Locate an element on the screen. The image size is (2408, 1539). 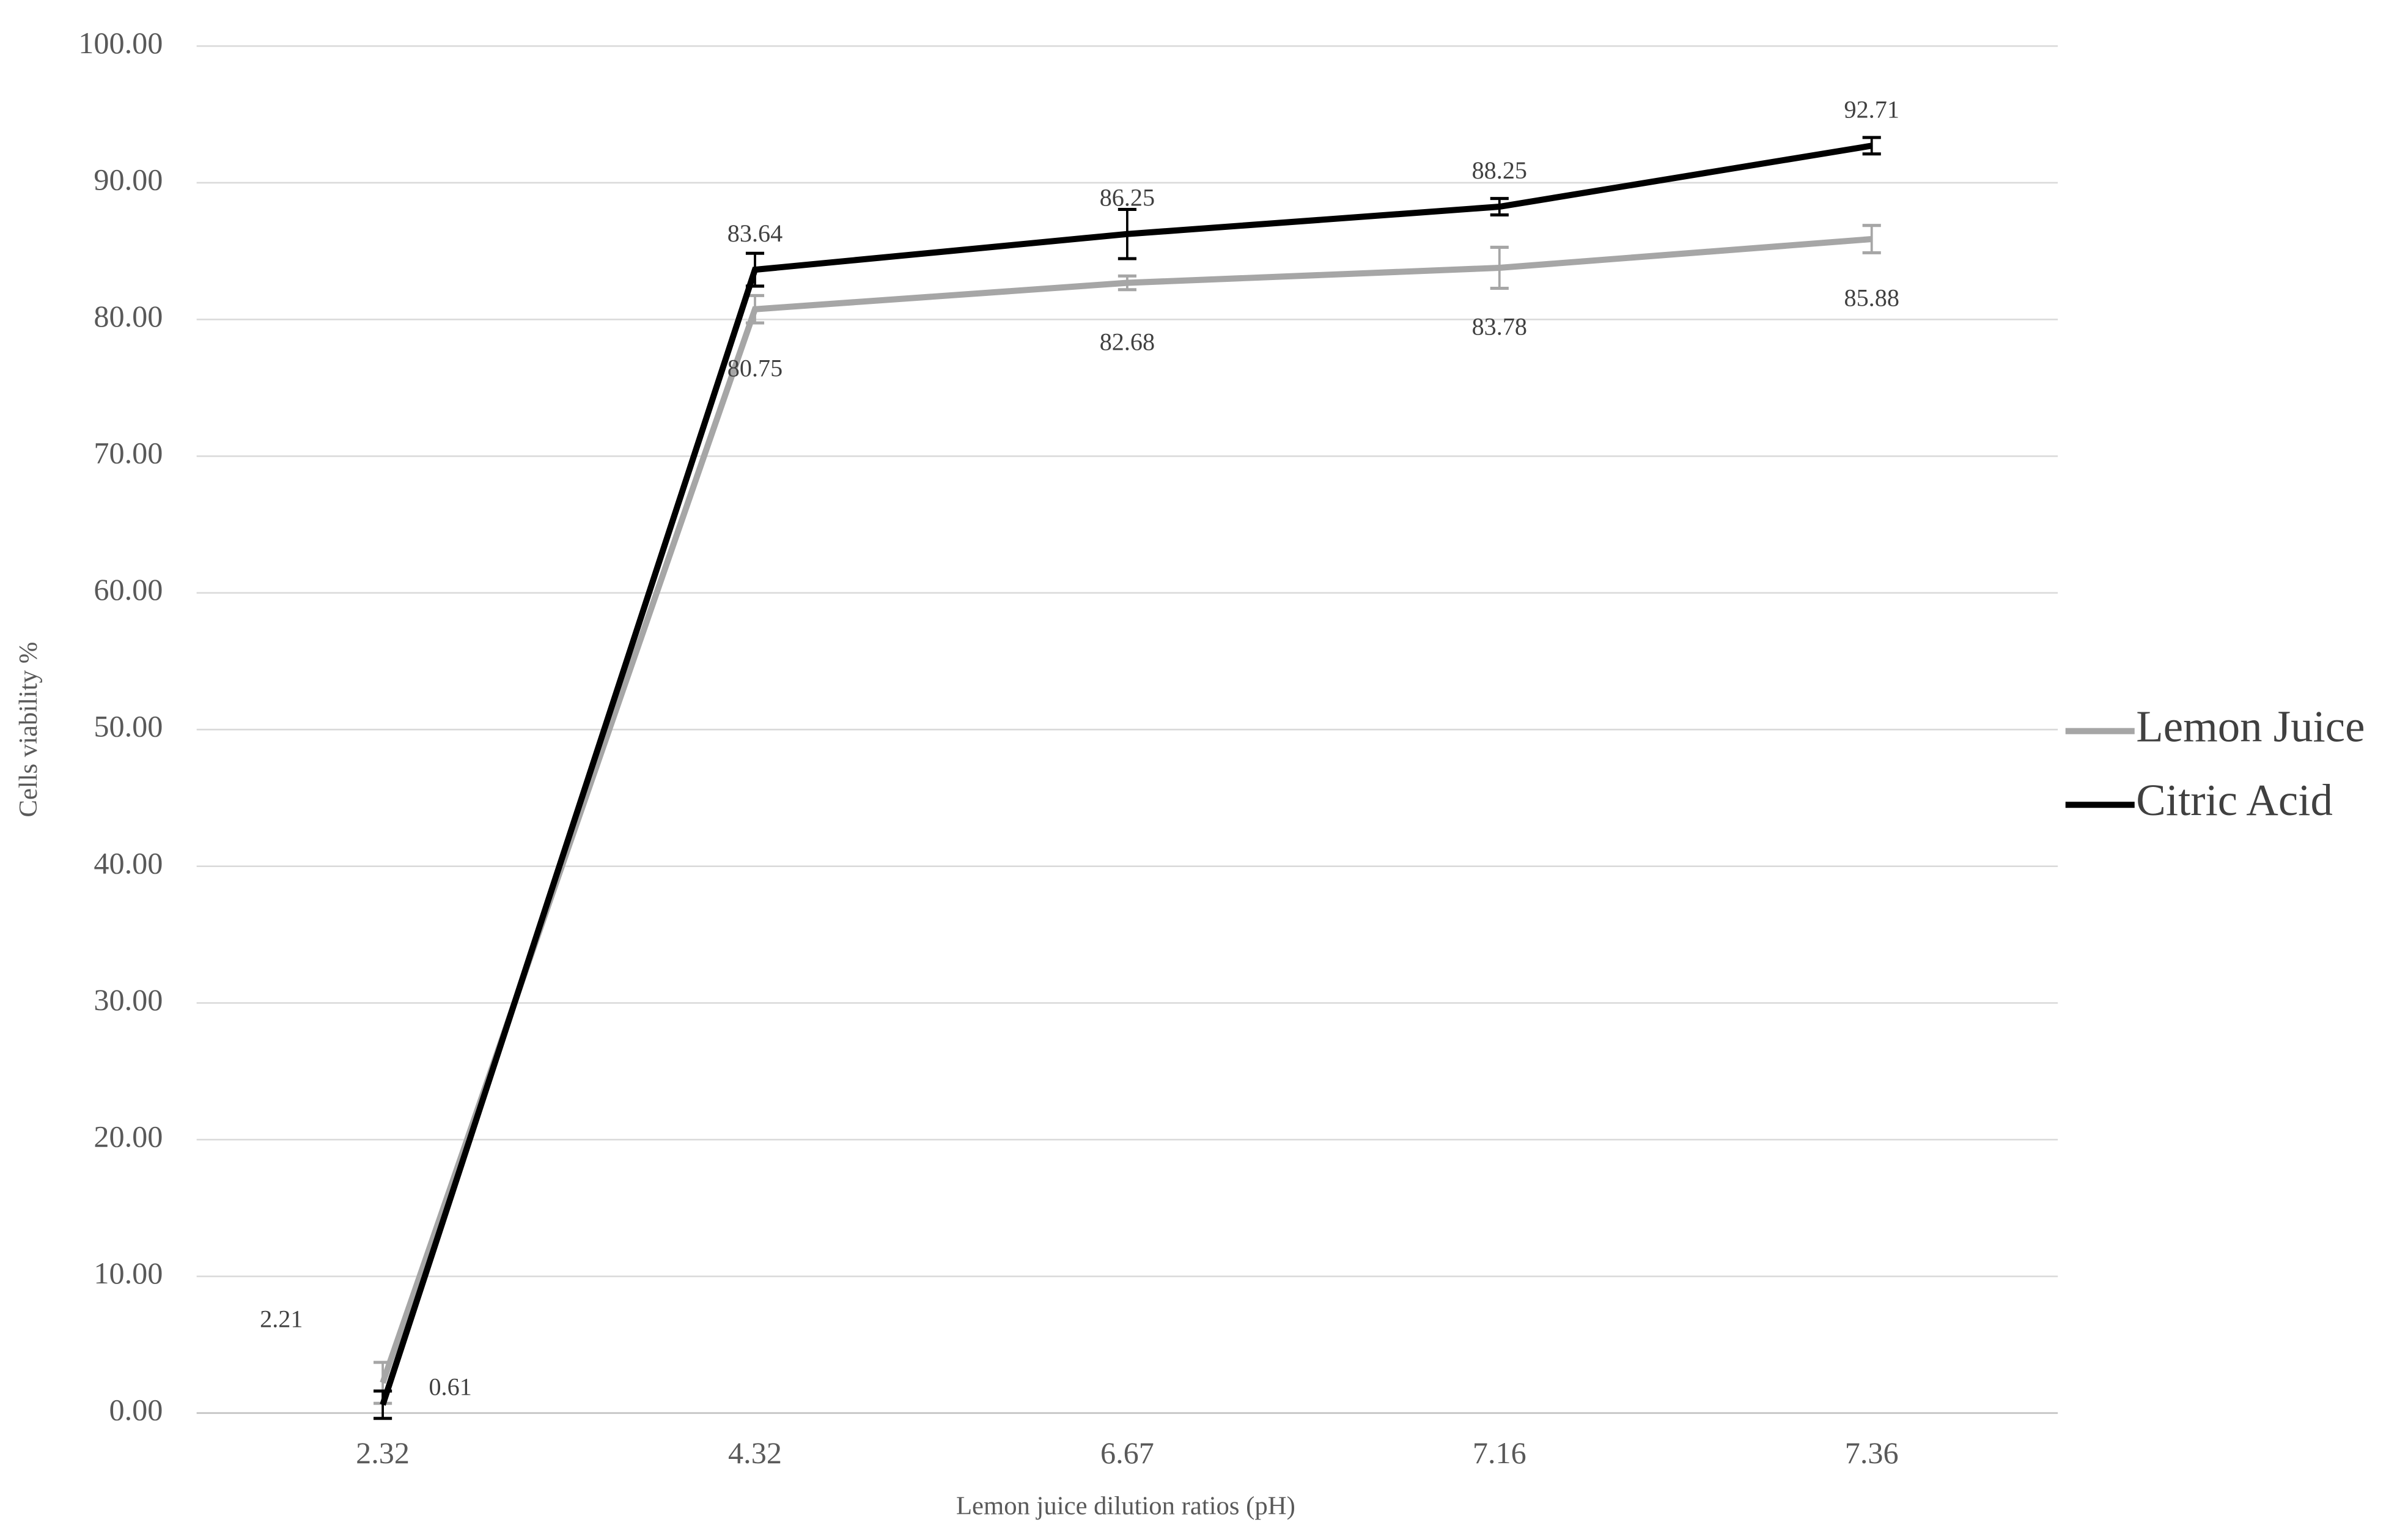
x-tick-label: 4.32 is located at coordinates (755, 1453).